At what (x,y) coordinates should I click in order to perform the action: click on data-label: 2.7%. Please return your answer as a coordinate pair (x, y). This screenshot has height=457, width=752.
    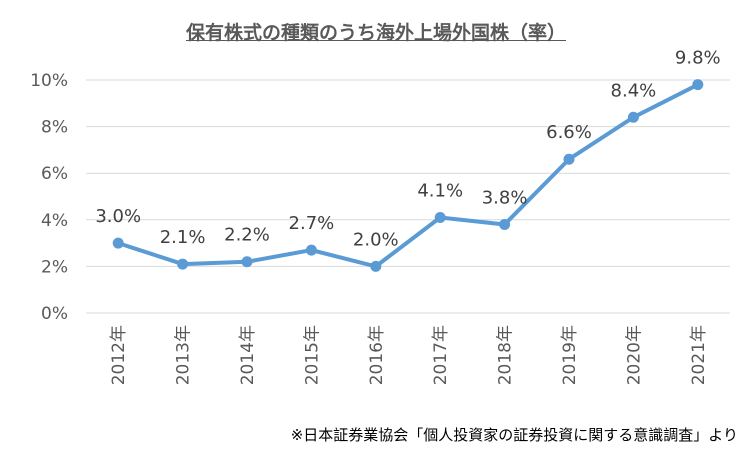
    Looking at the image, I should click on (312, 223).